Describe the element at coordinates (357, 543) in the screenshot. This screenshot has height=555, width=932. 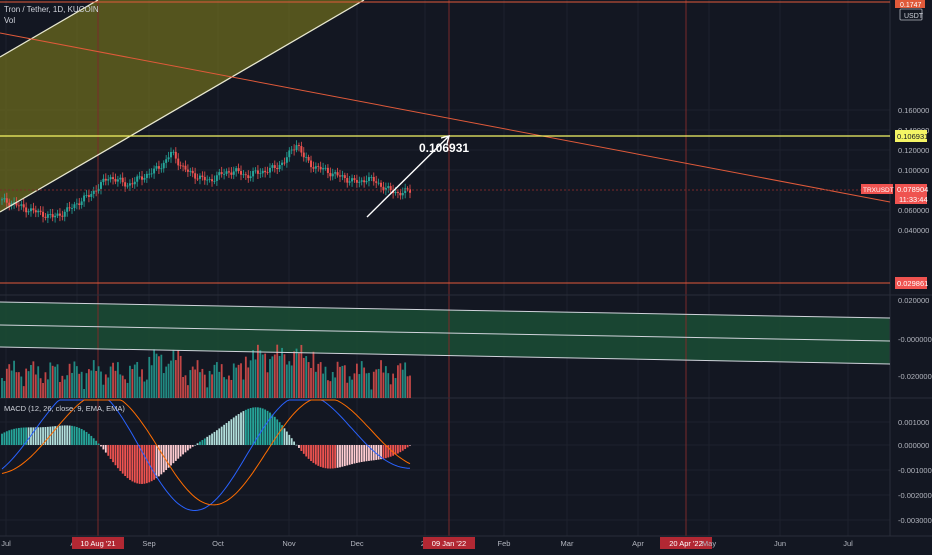
I see `time-tick-label: Dec` at that location.